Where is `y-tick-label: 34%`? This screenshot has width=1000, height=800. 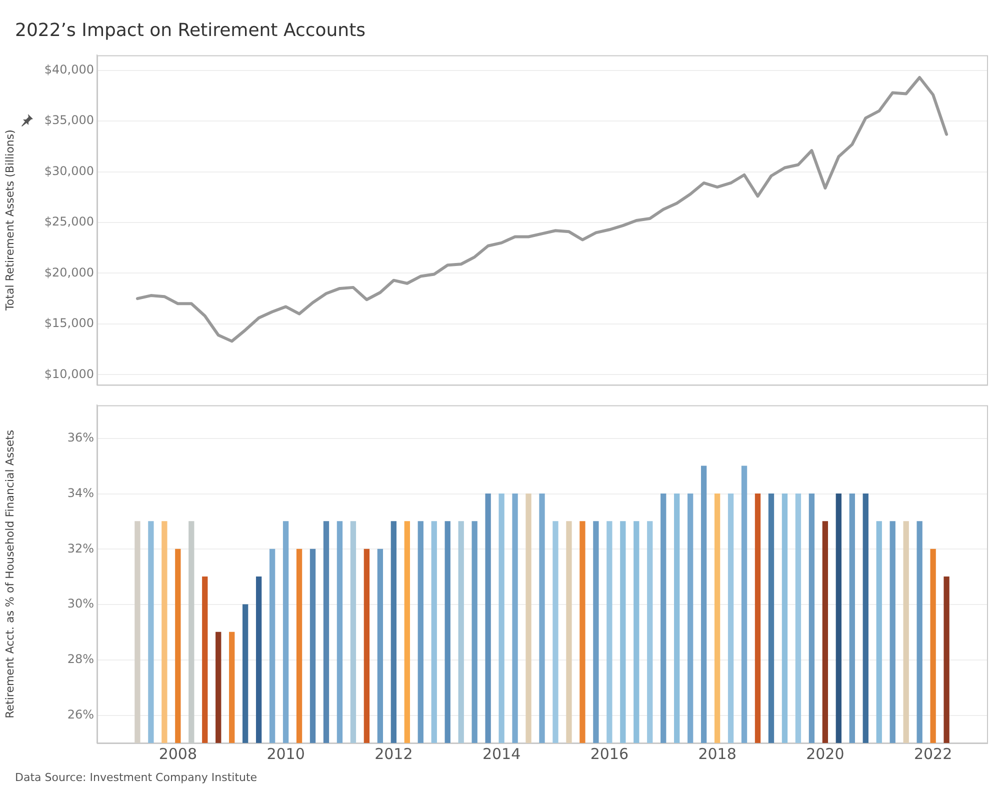
y-tick-label: 34% is located at coordinates (80, 493).